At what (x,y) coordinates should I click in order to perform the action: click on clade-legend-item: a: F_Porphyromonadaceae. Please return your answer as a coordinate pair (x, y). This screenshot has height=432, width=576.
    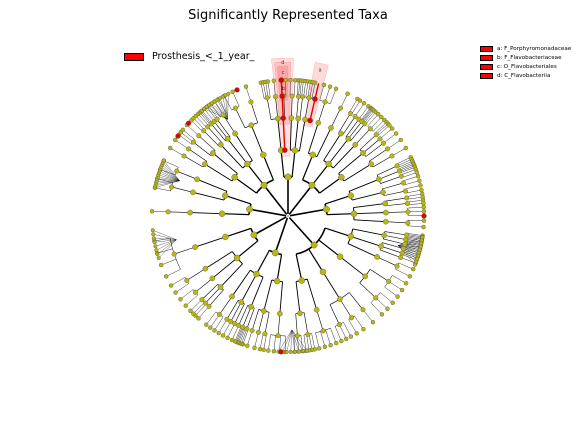
    Looking at the image, I should click on (525, 48).